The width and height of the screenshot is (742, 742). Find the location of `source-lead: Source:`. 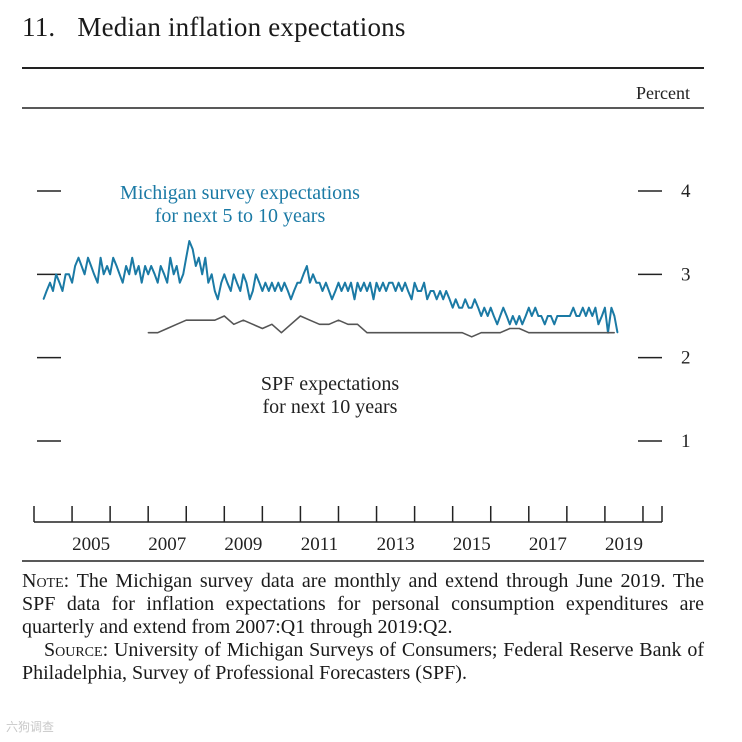

source-lead: Source: is located at coordinates (76, 650).